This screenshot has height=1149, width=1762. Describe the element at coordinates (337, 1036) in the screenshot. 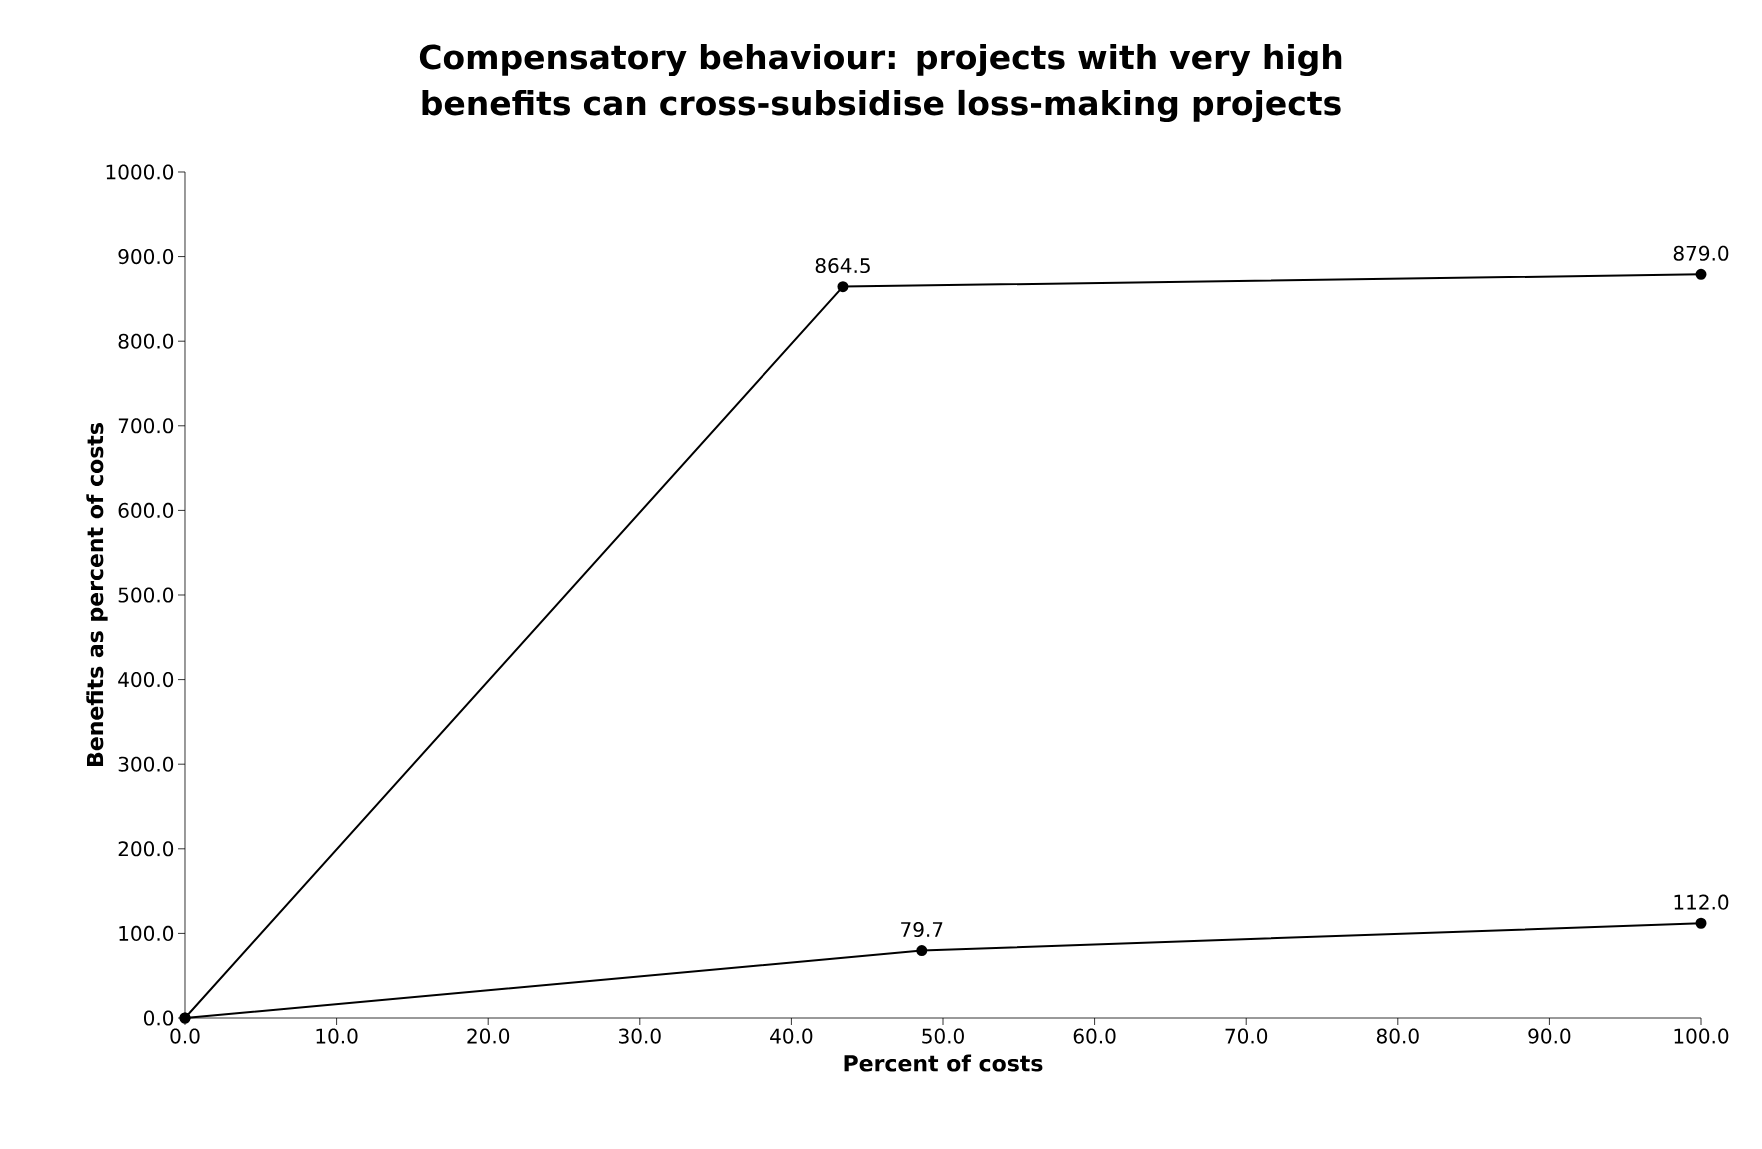

I see `x-tick-label: 10.0` at that location.